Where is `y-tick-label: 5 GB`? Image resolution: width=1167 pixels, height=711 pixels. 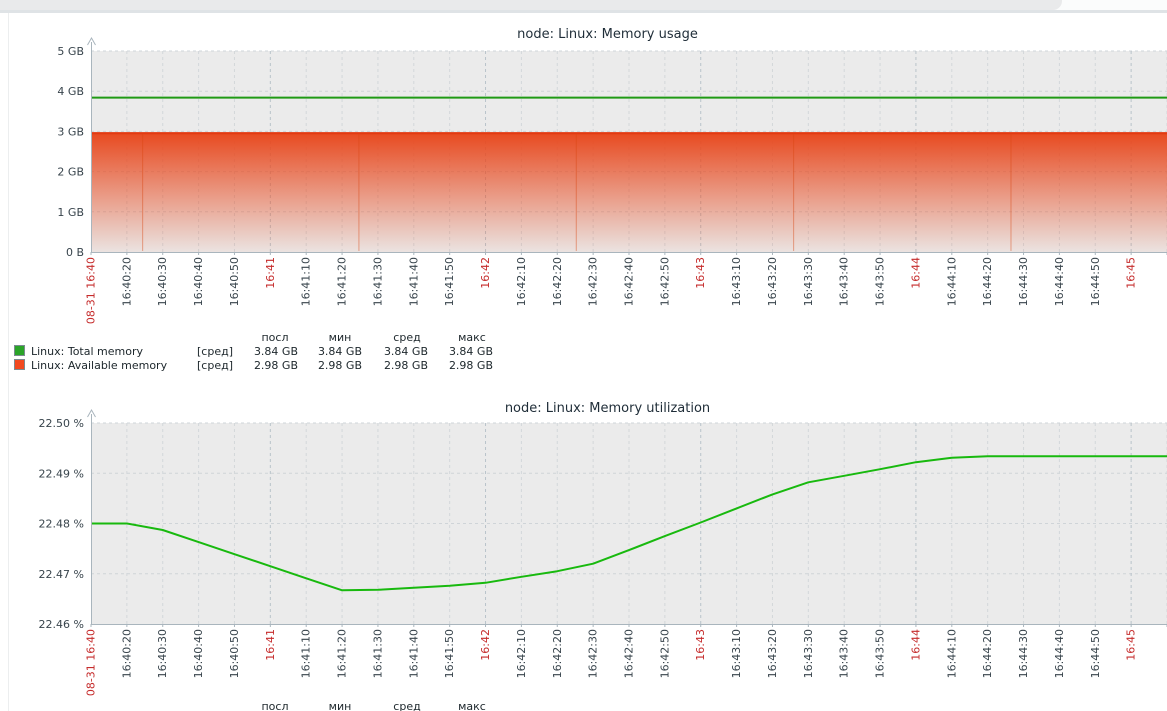 y-tick-label: 5 GB is located at coordinates (70, 51).